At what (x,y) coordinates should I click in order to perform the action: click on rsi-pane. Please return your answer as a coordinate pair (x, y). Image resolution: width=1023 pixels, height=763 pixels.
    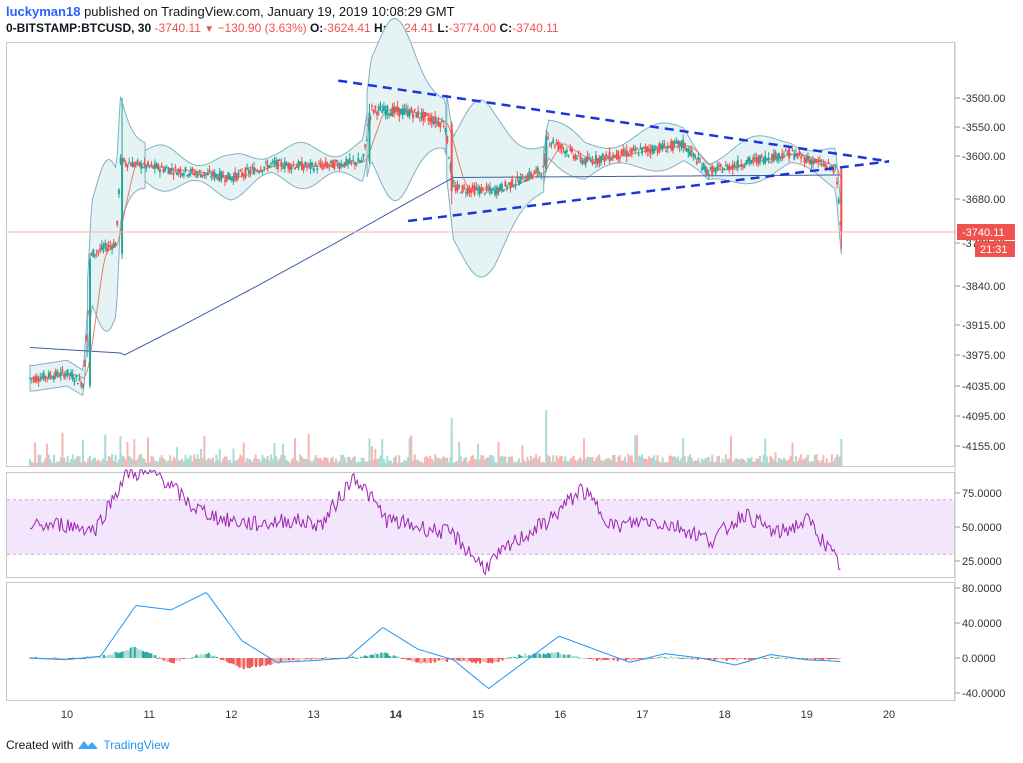
    Looking at the image, I should click on (480, 522).